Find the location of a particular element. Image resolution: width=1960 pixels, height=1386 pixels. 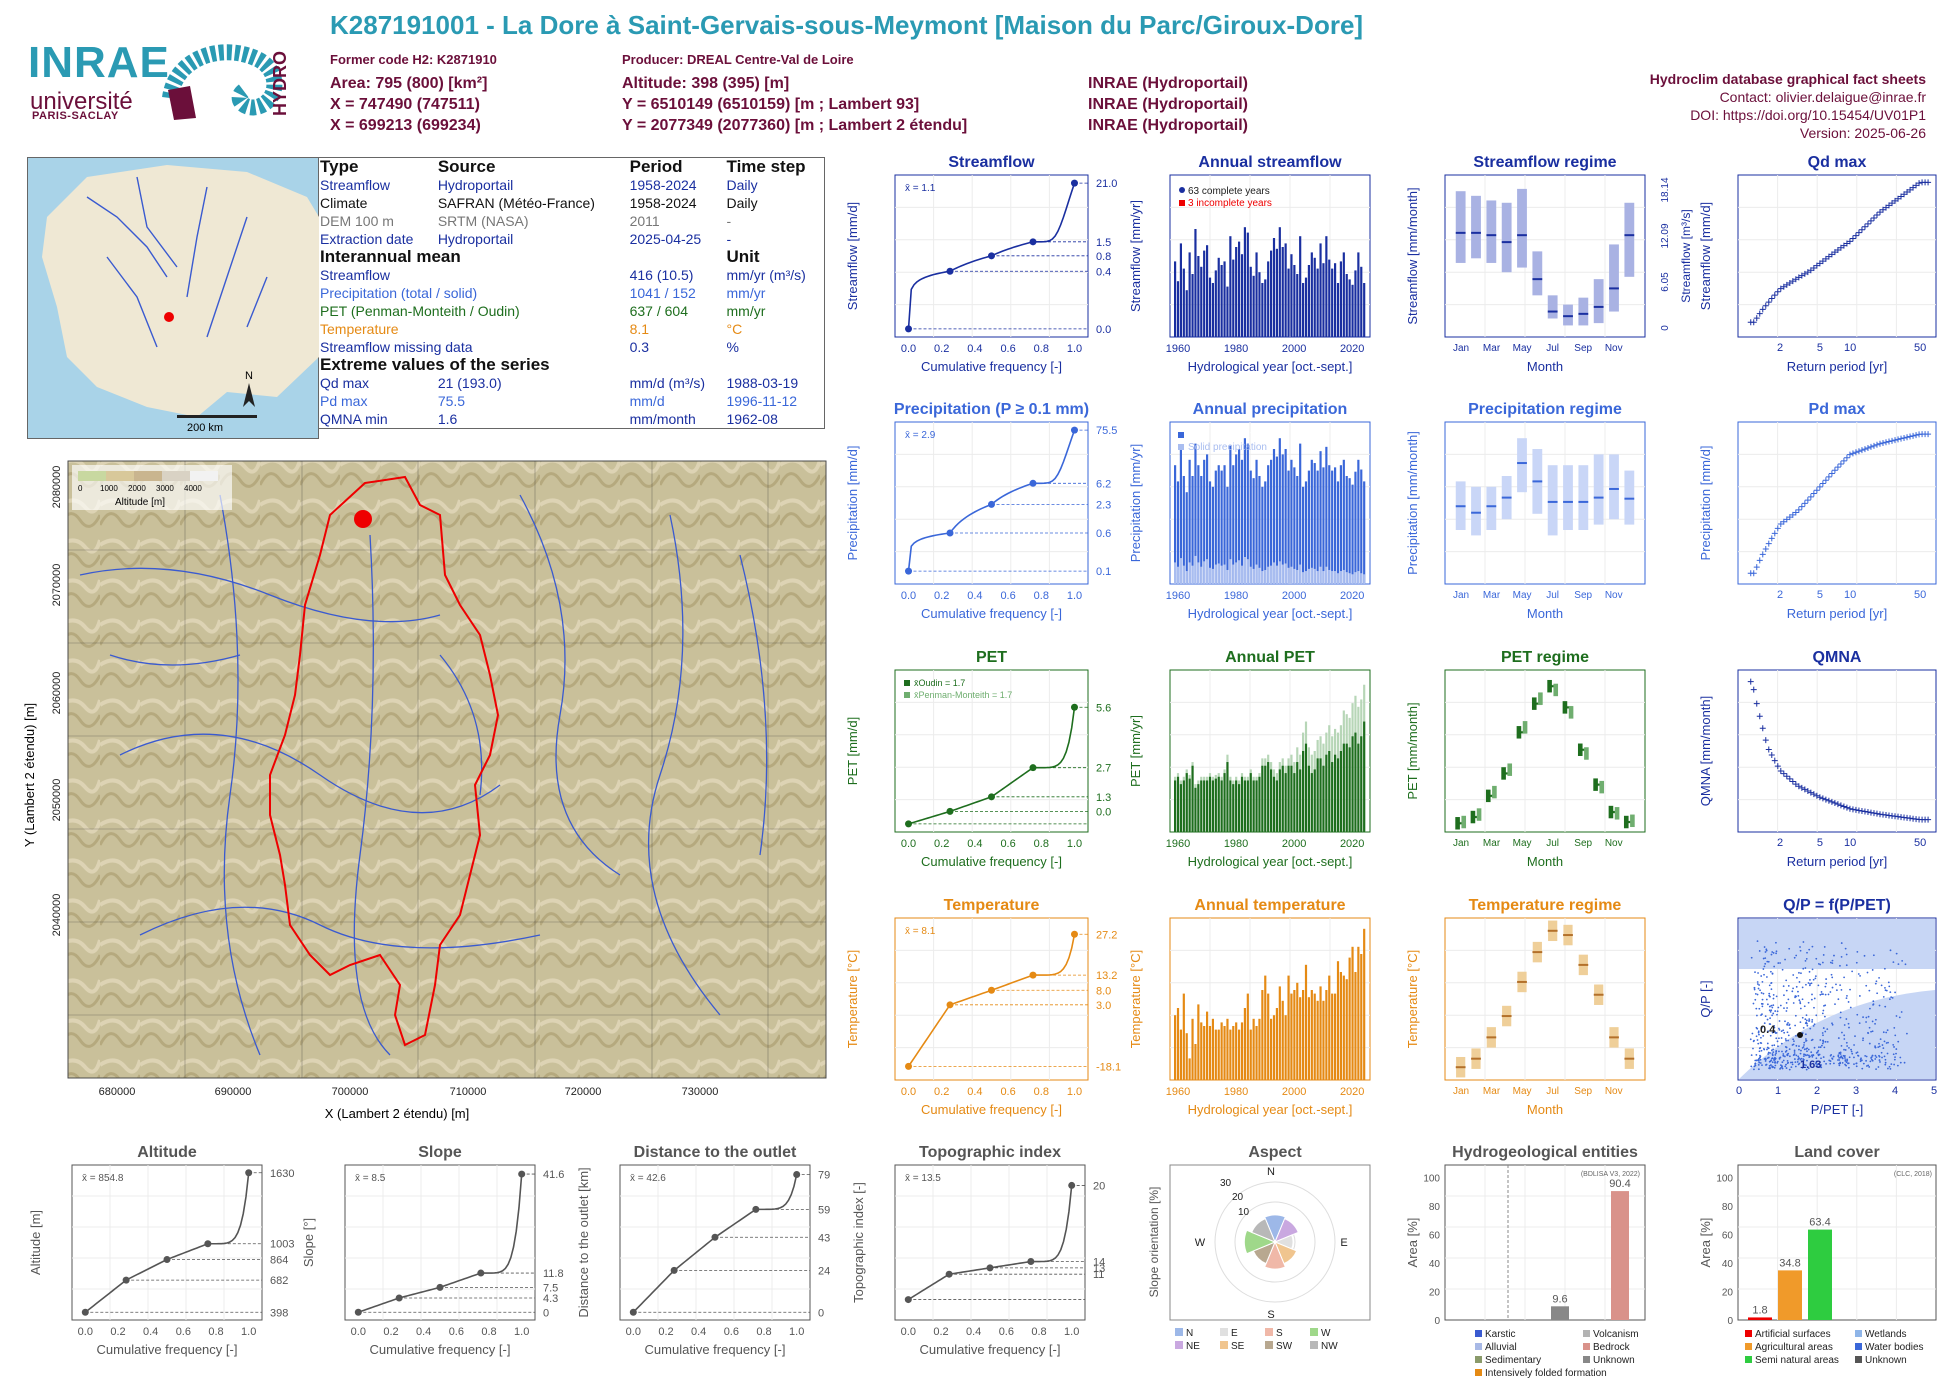

y-axis-label: Streamflow [mm/month] is located at coordinates (1412, 255).